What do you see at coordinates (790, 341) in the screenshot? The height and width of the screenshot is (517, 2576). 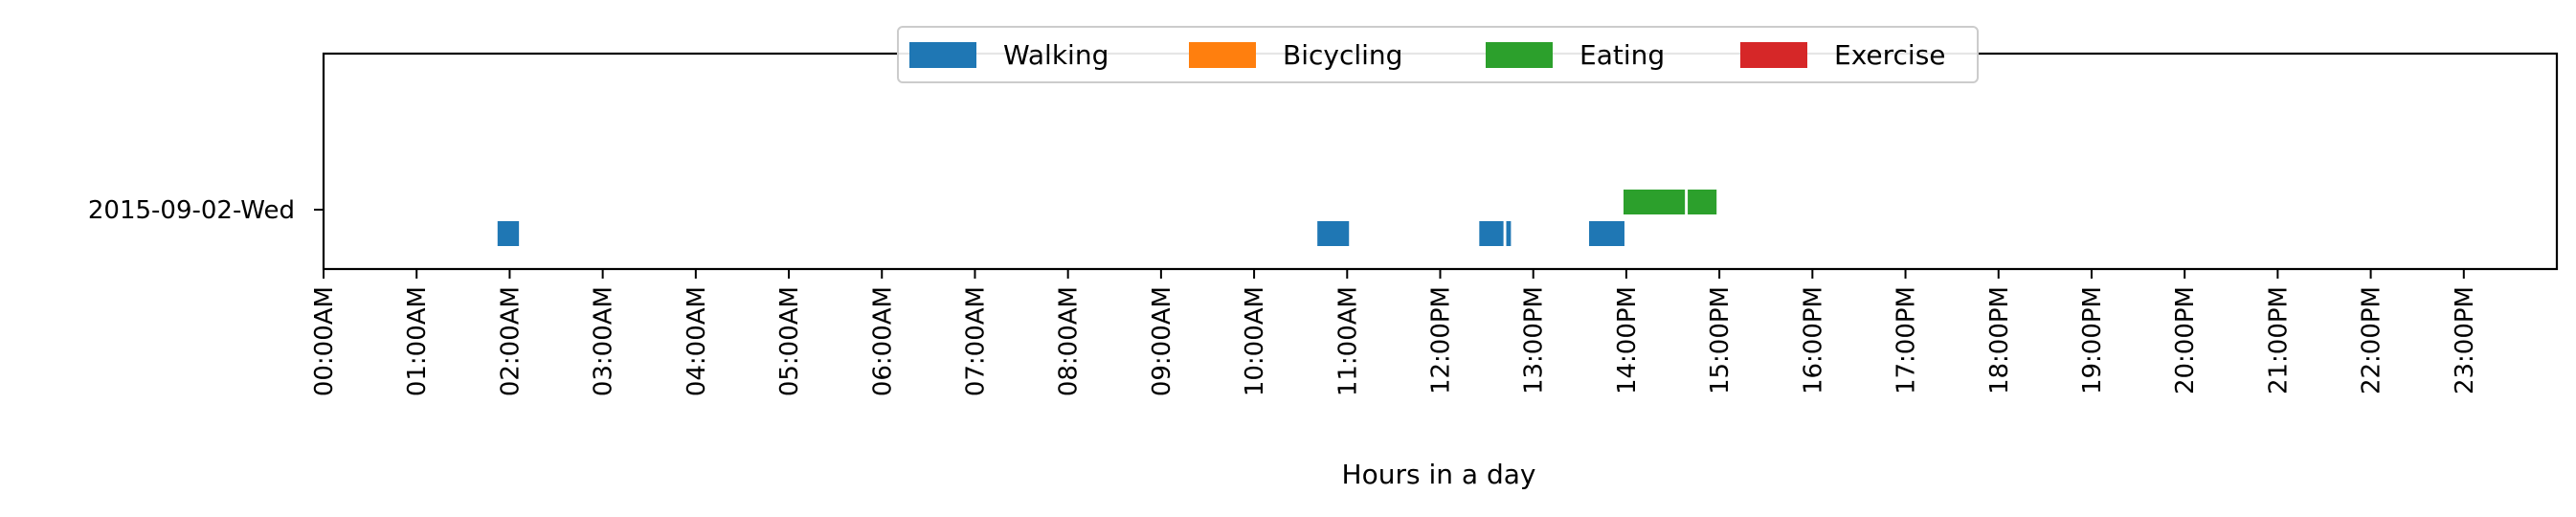 I see `x-tick-label: 05:00AM` at bounding box center [790, 341].